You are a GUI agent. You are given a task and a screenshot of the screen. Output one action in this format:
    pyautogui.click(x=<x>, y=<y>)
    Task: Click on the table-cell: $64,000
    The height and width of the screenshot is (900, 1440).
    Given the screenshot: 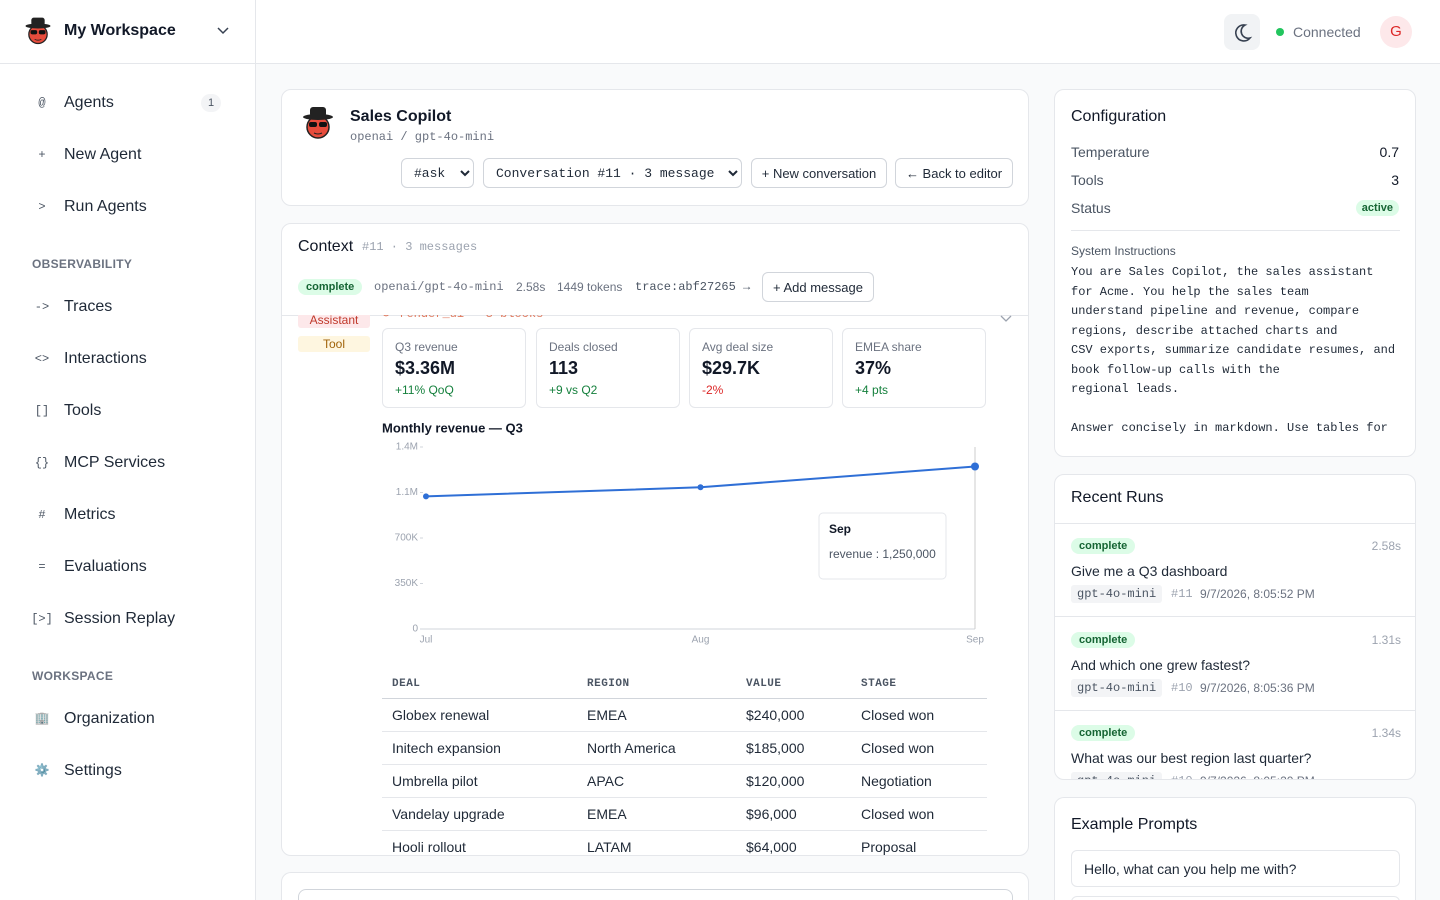 What is the action you would take?
    pyautogui.click(x=771, y=847)
    